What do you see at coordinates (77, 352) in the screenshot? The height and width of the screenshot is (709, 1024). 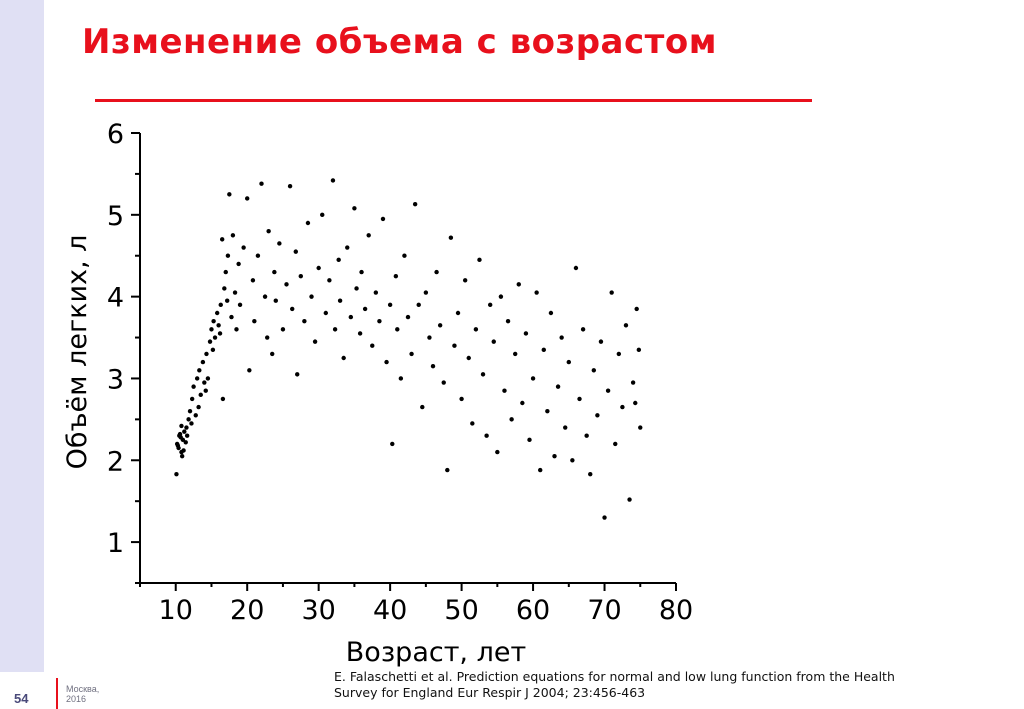 I see `y-axis-title: Объём легких, л` at bounding box center [77, 352].